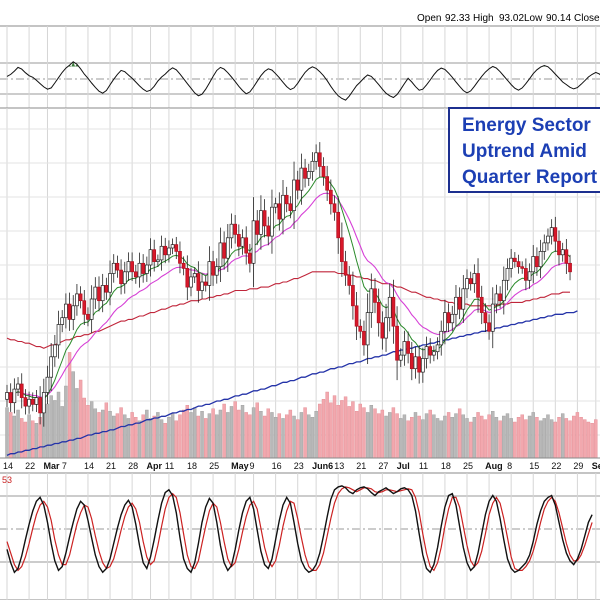  Describe the element at coordinates (322, 466) in the screenshot. I see `x-tick-label: Jun6` at that location.